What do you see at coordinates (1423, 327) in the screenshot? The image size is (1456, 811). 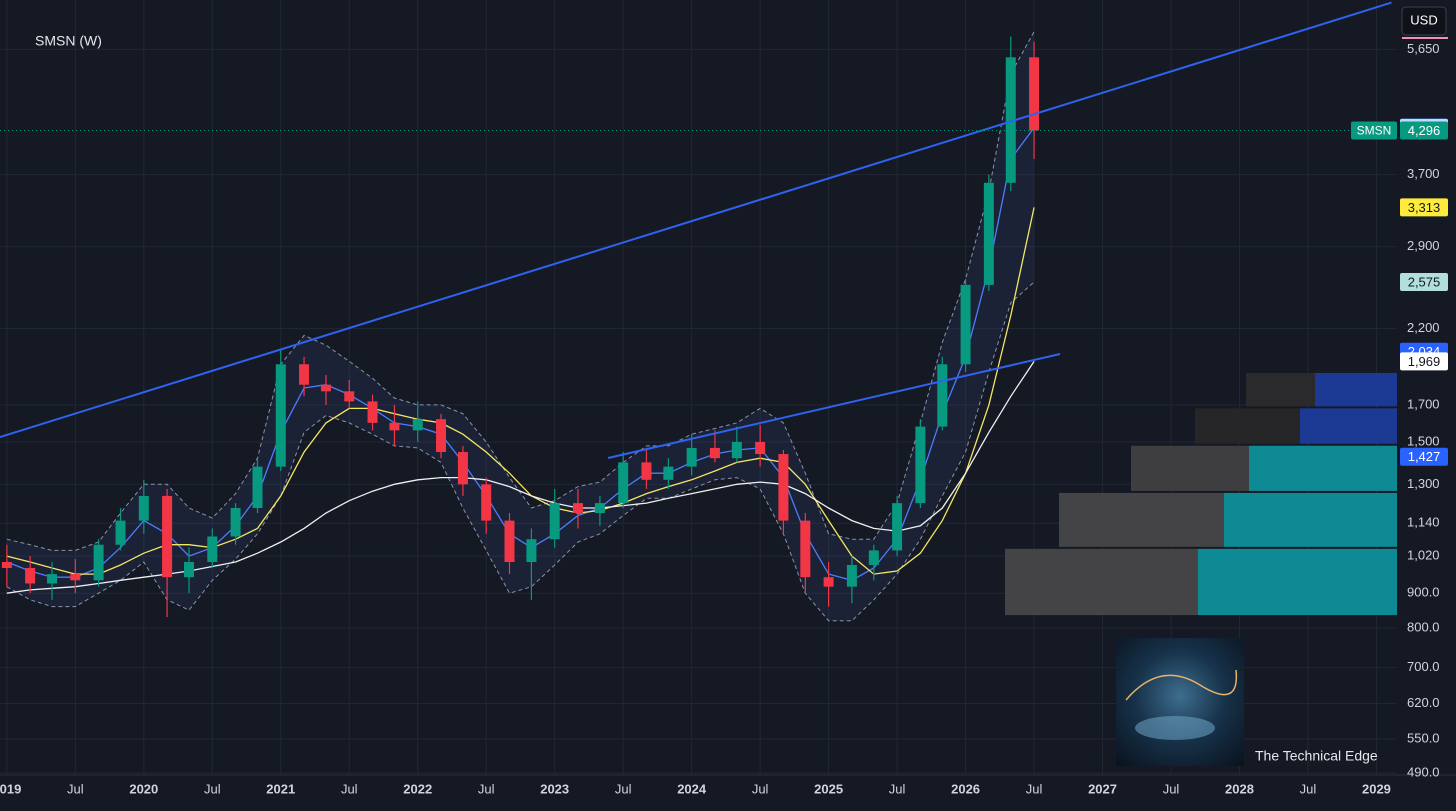 I see `y-tick-label: 2,200` at bounding box center [1423, 327].